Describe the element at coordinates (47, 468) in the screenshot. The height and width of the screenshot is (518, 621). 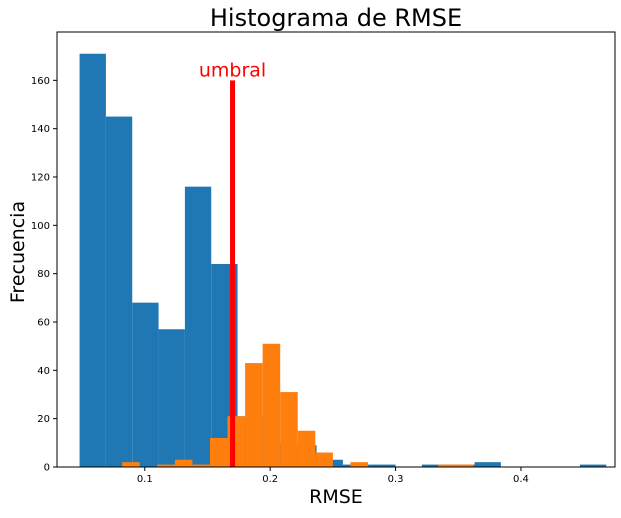
I see `y-tick-label: 0` at that location.